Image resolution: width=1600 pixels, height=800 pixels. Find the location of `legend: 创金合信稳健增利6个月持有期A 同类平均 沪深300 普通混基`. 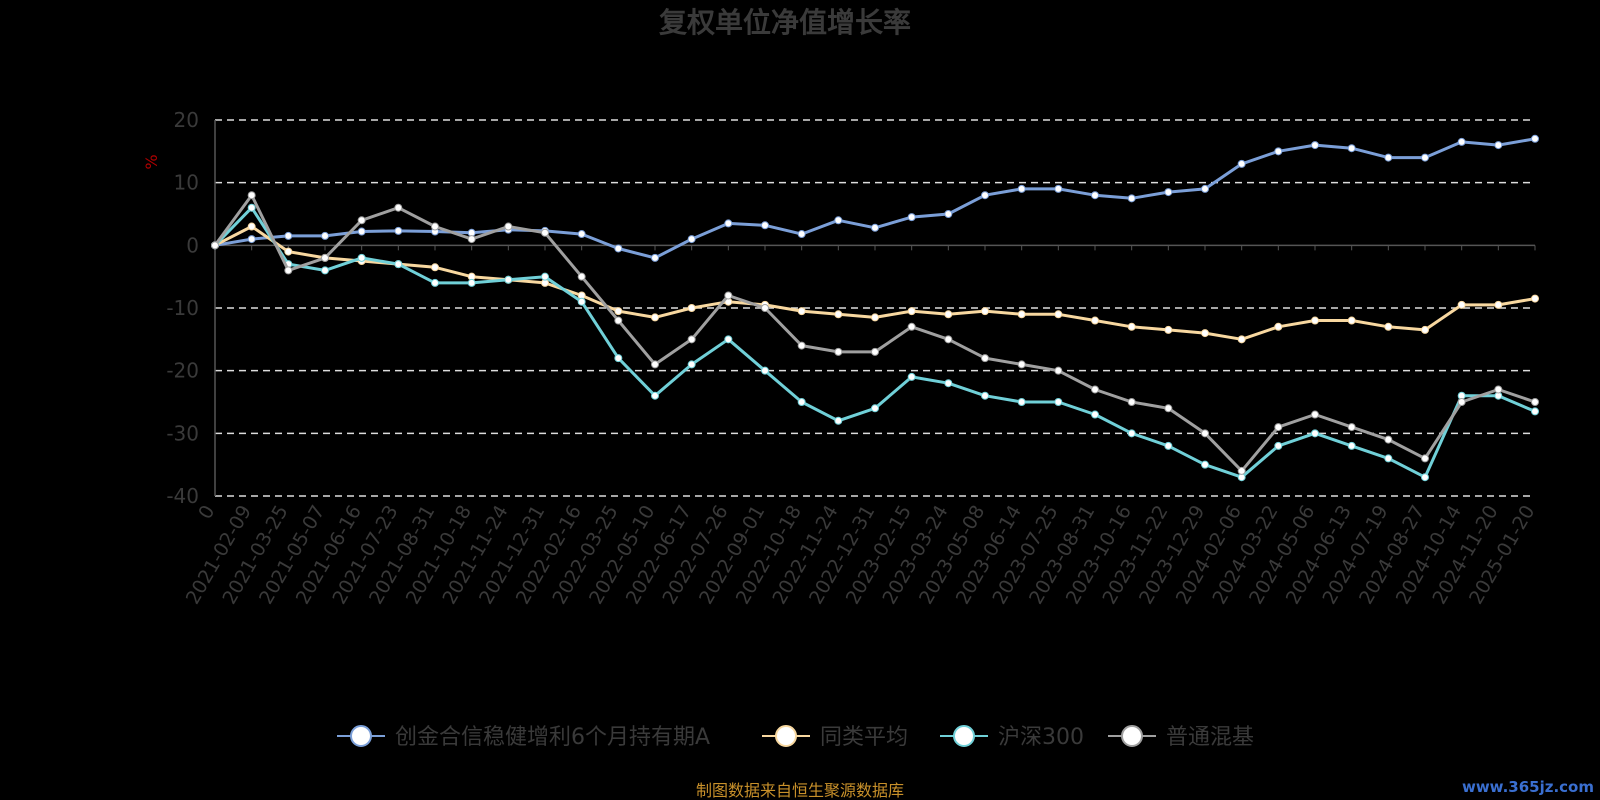

legend: 创金合信稳健增利6个月持有期A 同类平均 沪深300 普通混基 is located at coordinates (795, 737).